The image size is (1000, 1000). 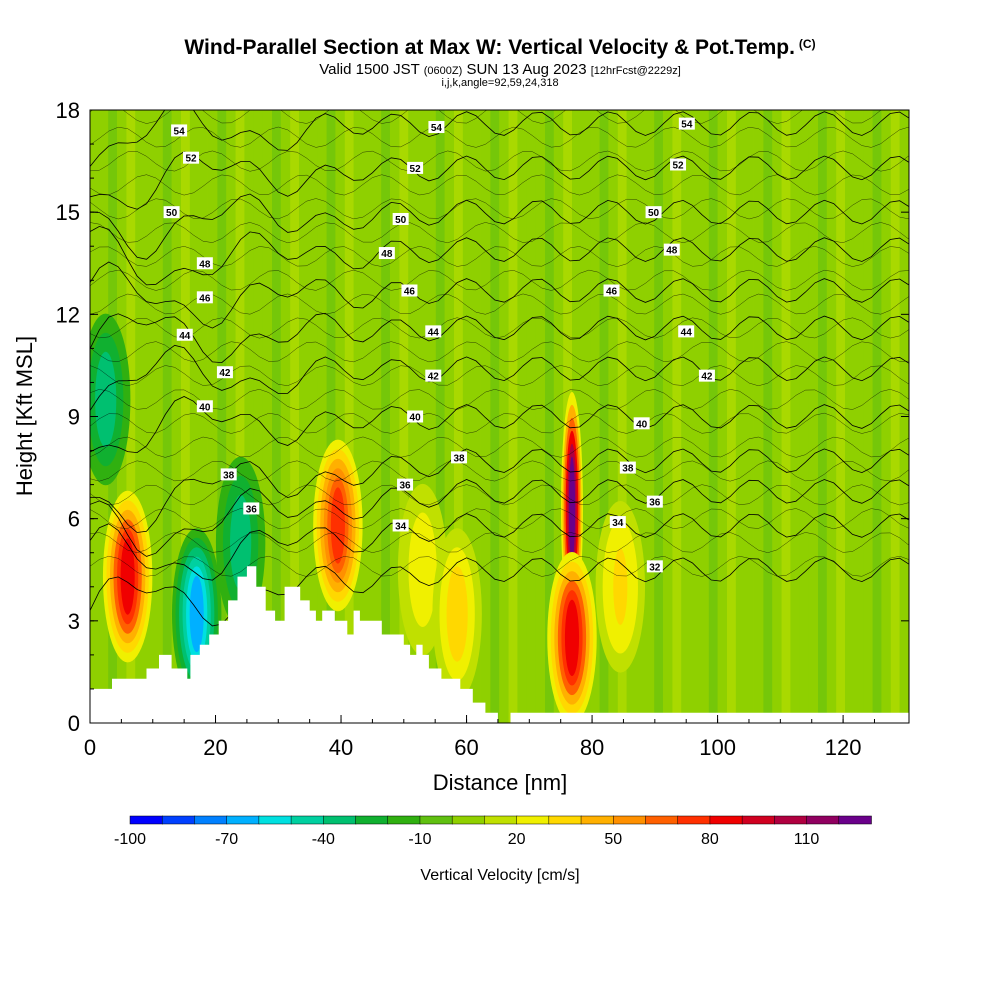 I want to click on colorbar-tick-label: 110, so click(x=807, y=839).